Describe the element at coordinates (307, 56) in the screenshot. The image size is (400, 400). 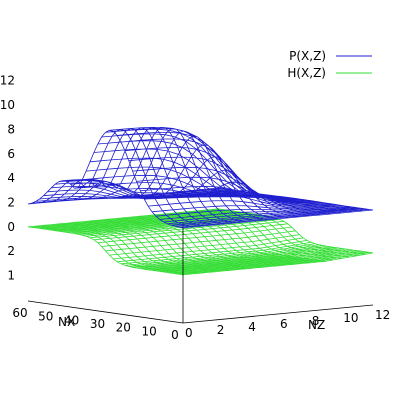
I see `legend-label-p: P(X,Z)` at that location.